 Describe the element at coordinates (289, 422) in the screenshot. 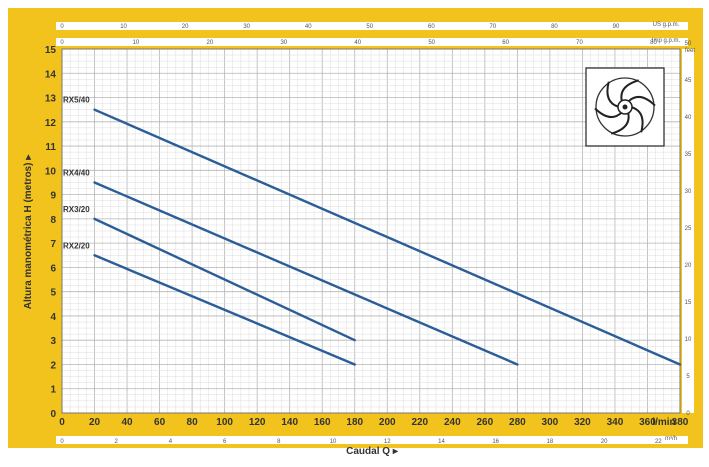

I see `x-tick-label: 140` at that location.